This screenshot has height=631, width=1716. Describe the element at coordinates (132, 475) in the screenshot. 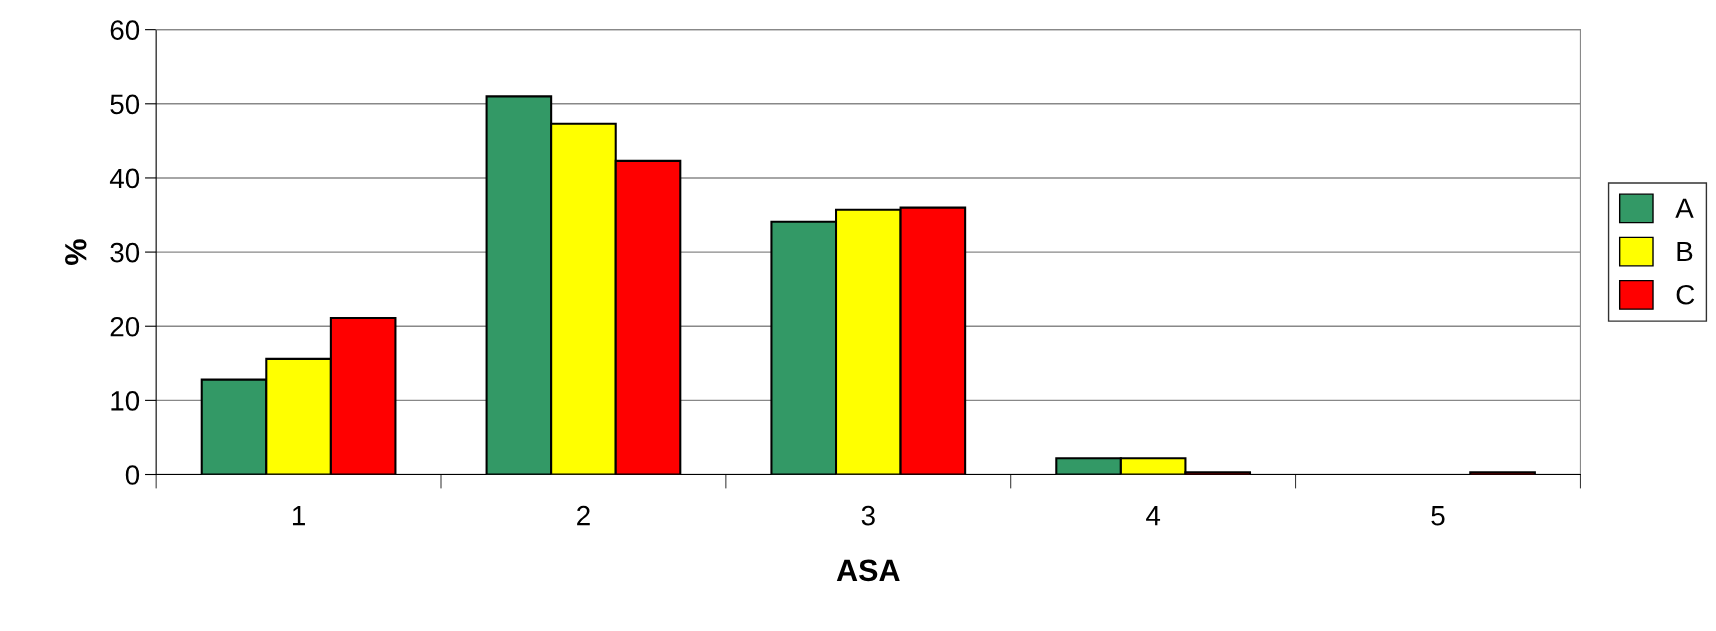

I see `y-tick-label: 0` at that location.